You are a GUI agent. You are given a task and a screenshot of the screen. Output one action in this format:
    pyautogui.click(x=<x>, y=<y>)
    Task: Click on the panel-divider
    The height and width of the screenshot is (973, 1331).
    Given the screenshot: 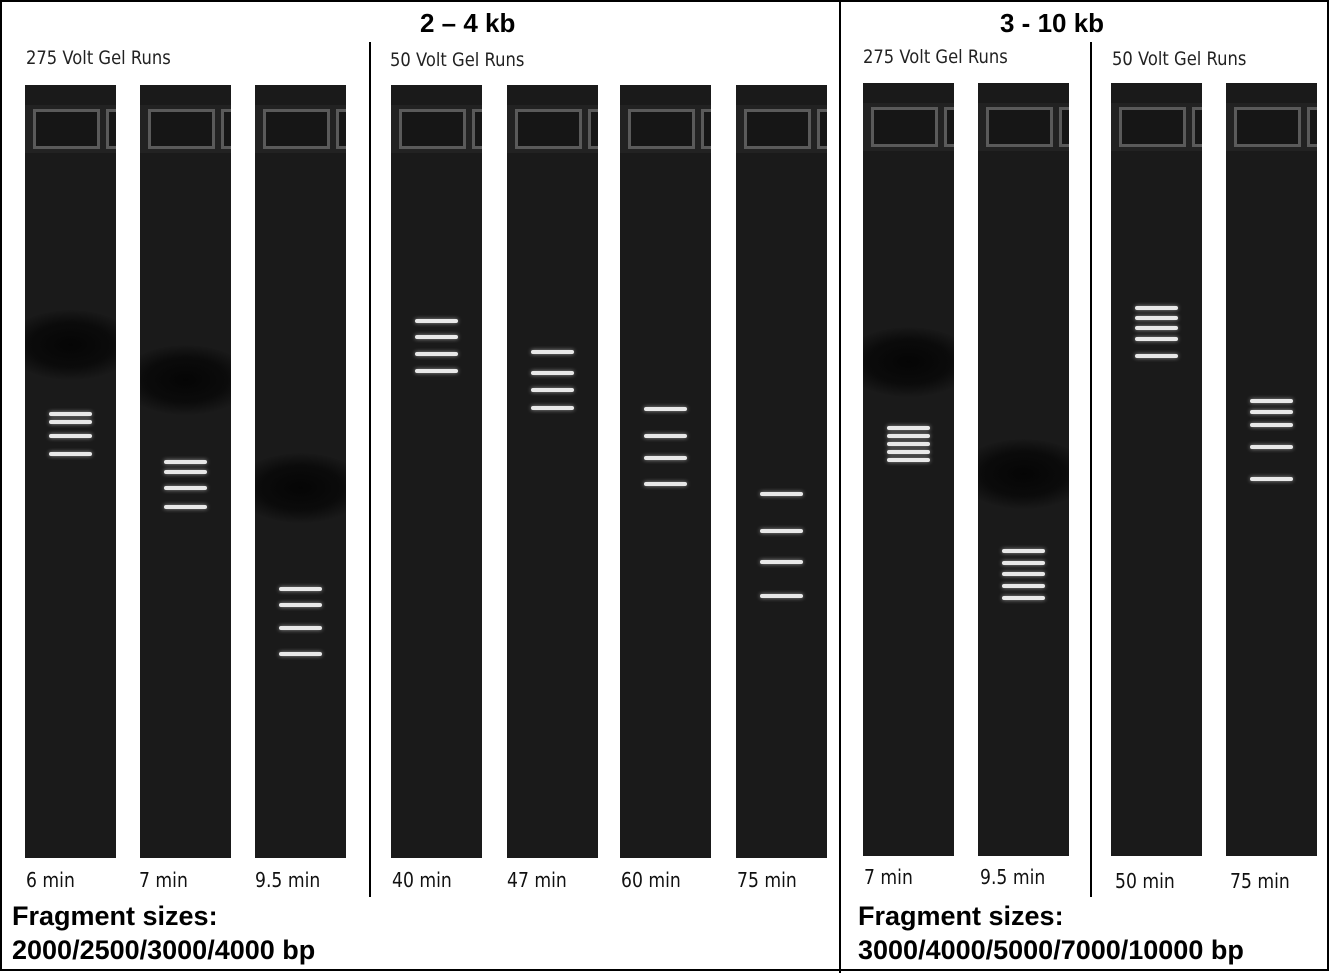 What is the action you would take?
    pyautogui.click(x=840, y=486)
    